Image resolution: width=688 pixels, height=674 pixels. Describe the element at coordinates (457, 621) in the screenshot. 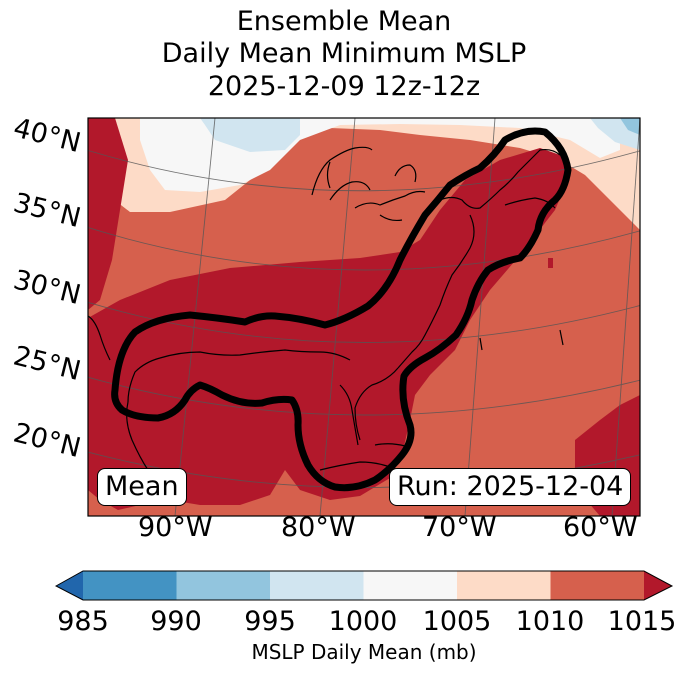

I see `colorbar-tick-1005: 1005` at that location.